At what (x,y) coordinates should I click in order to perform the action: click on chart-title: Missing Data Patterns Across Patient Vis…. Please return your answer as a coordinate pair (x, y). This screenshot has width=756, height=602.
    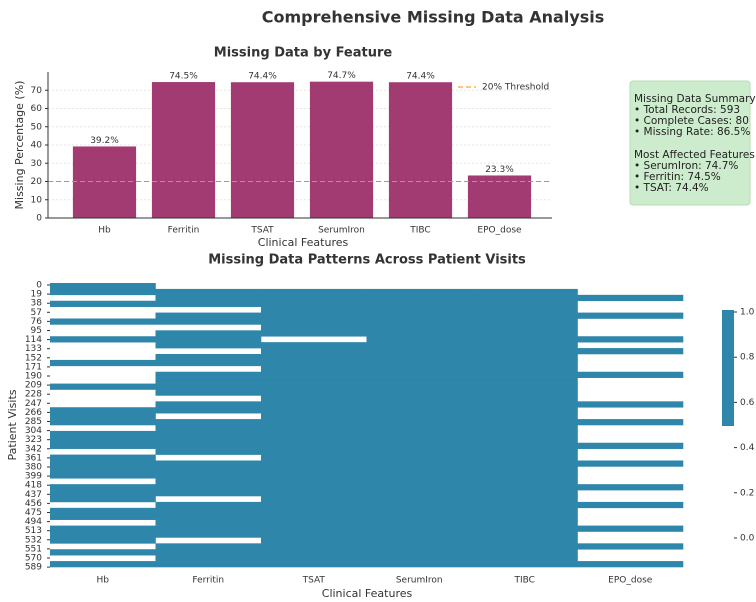
    Looking at the image, I should click on (367, 260).